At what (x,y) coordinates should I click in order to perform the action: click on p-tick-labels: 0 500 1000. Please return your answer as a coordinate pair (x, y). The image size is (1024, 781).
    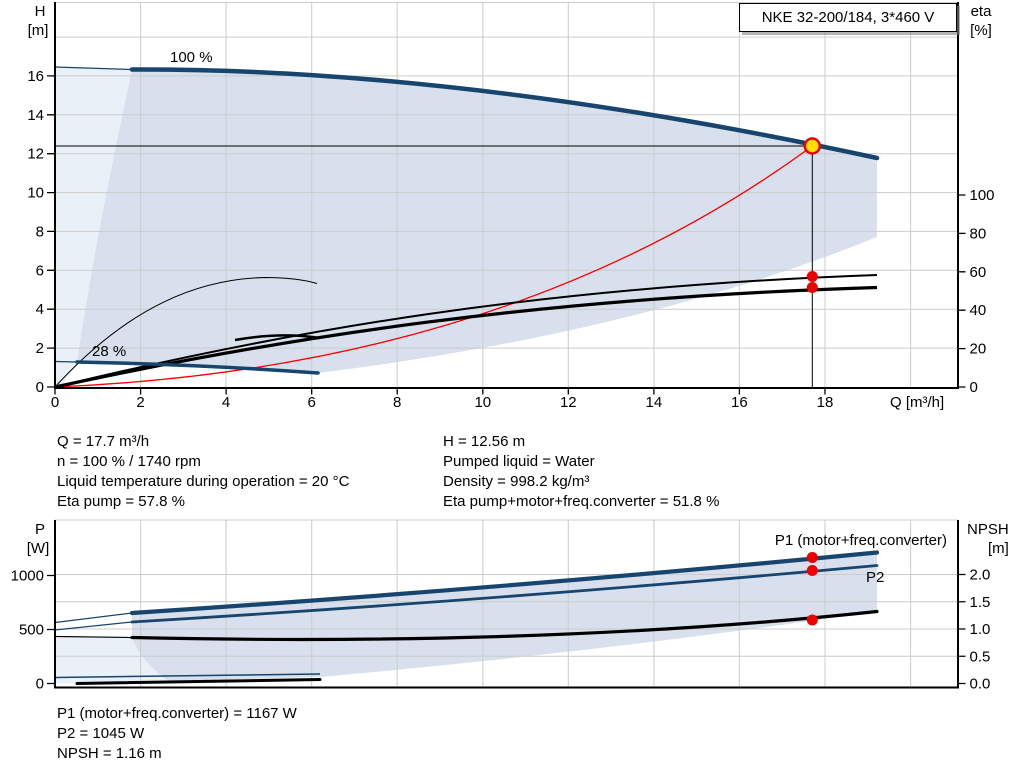
    Looking at the image, I should click on (27, 630).